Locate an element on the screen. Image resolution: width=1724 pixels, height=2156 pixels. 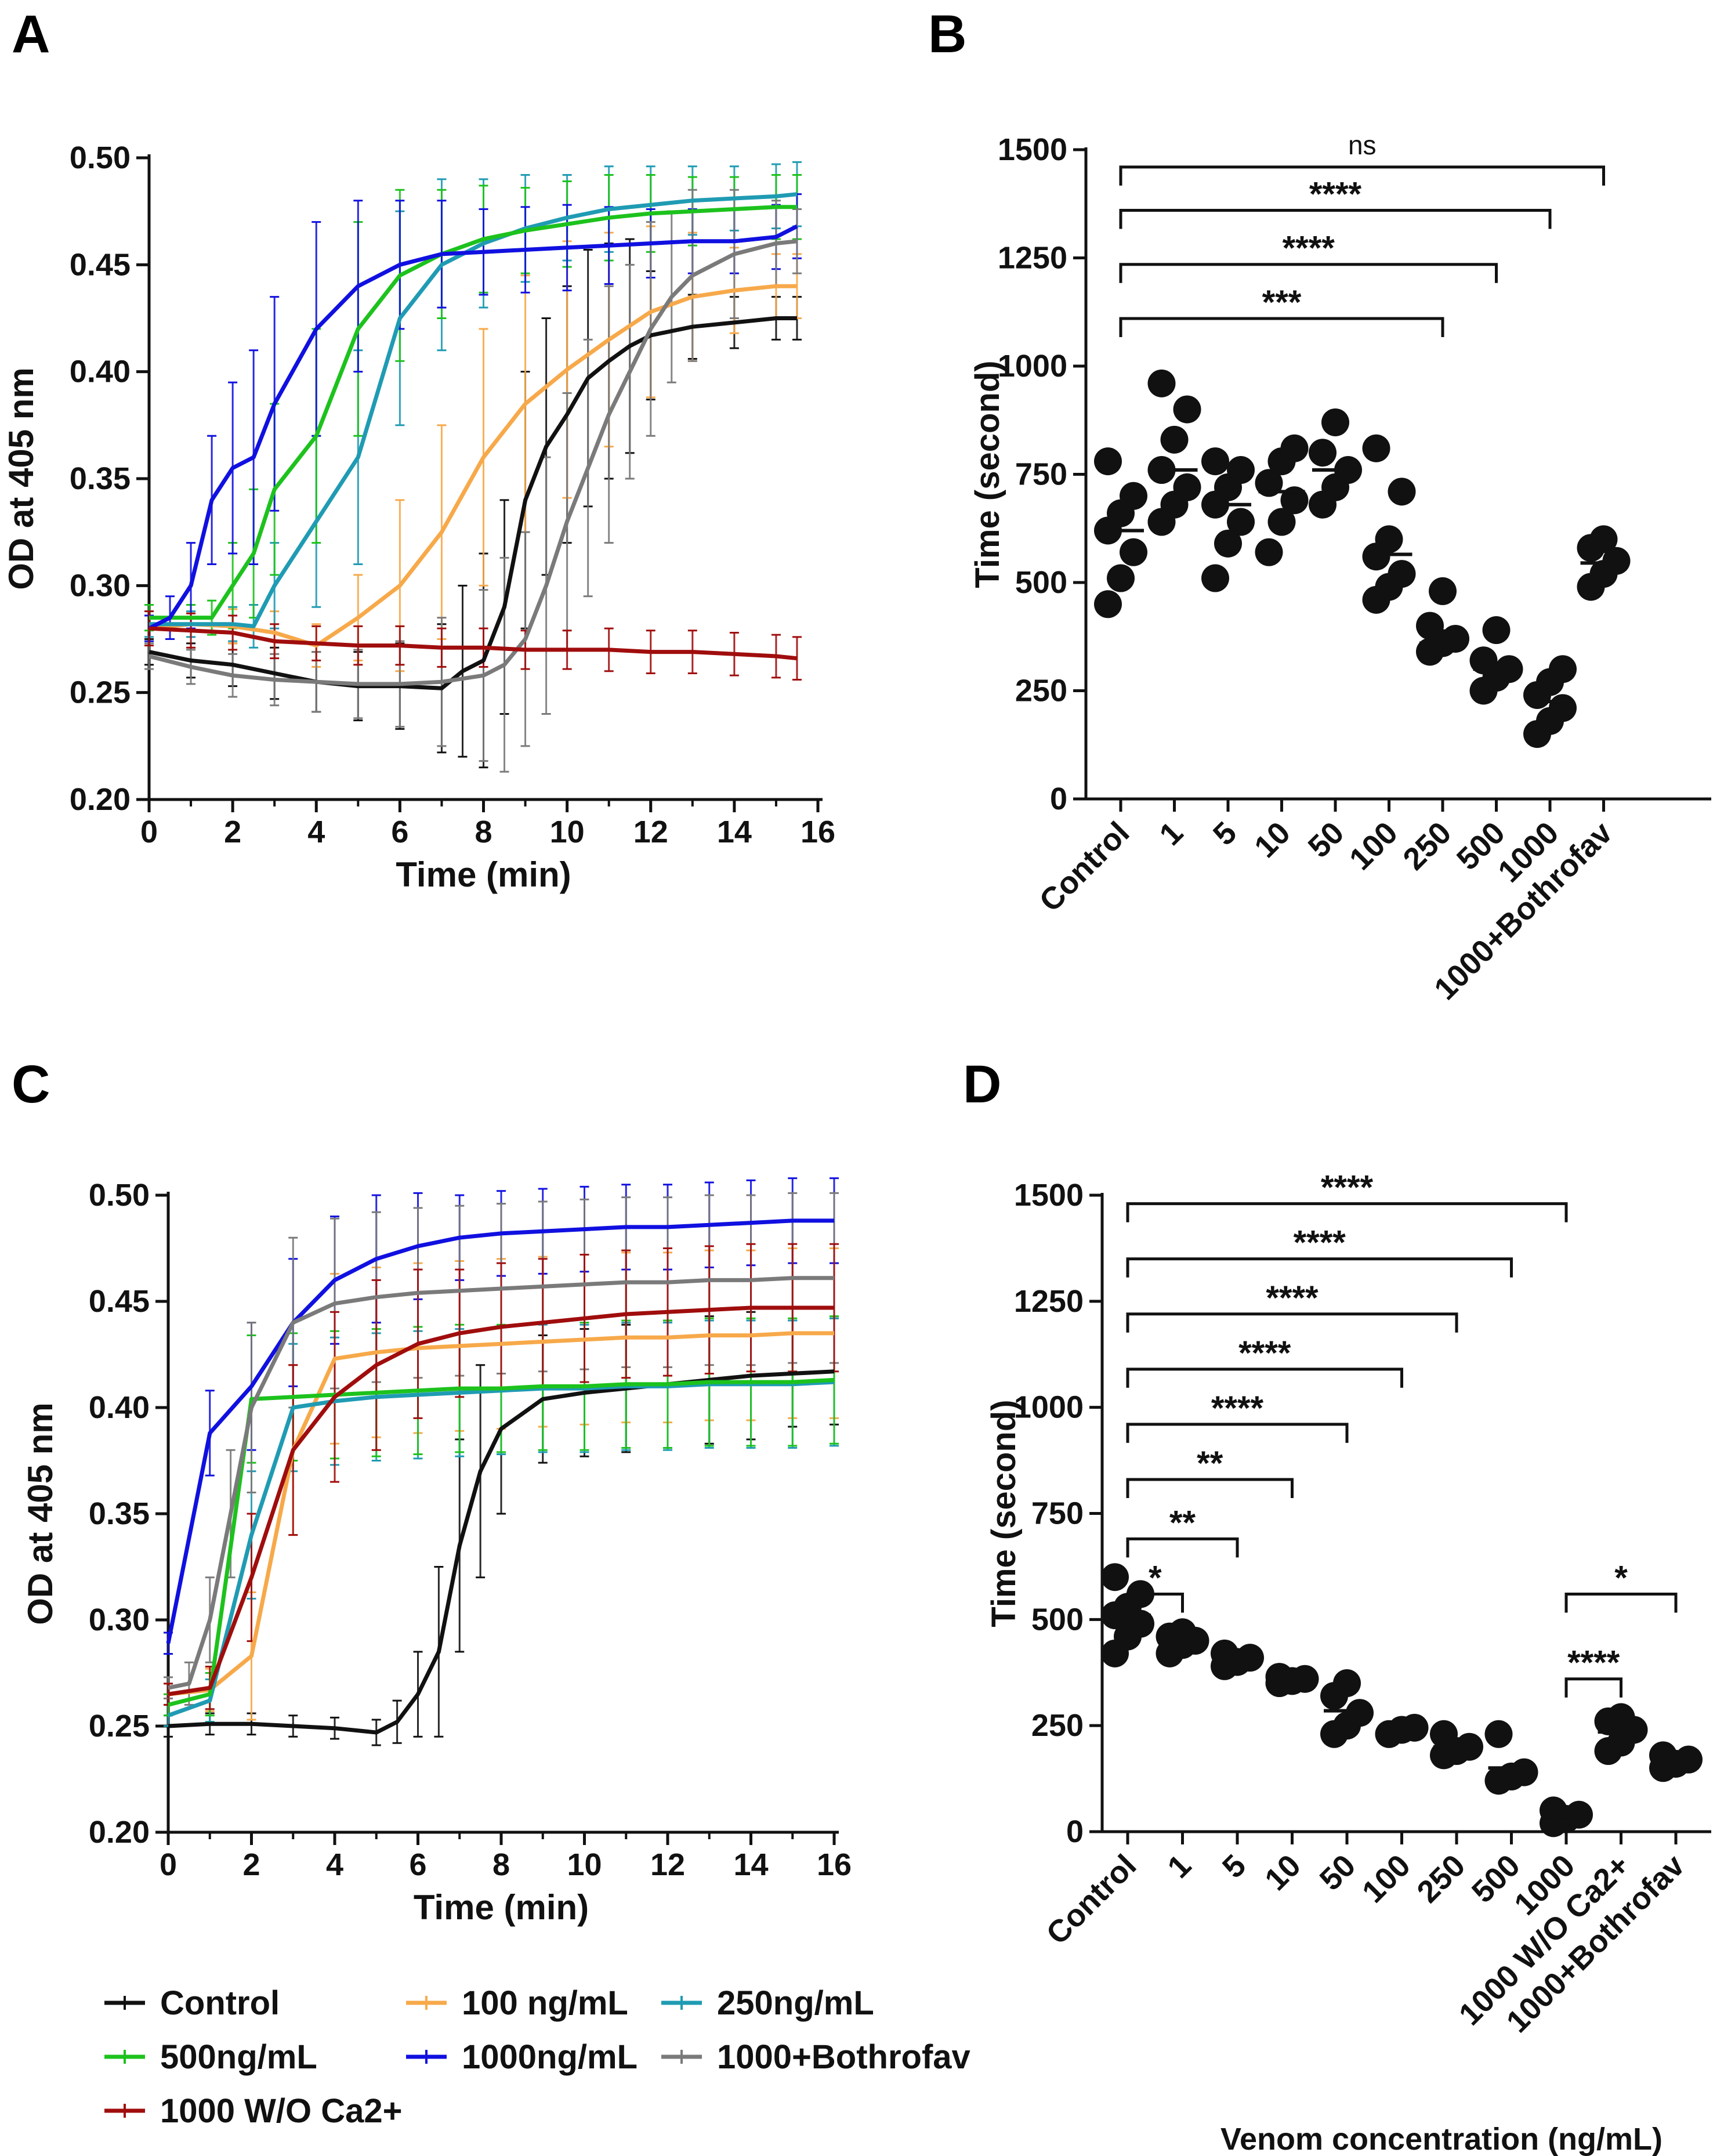
y-tick-label: 0.50 is located at coordinates (100, 157).